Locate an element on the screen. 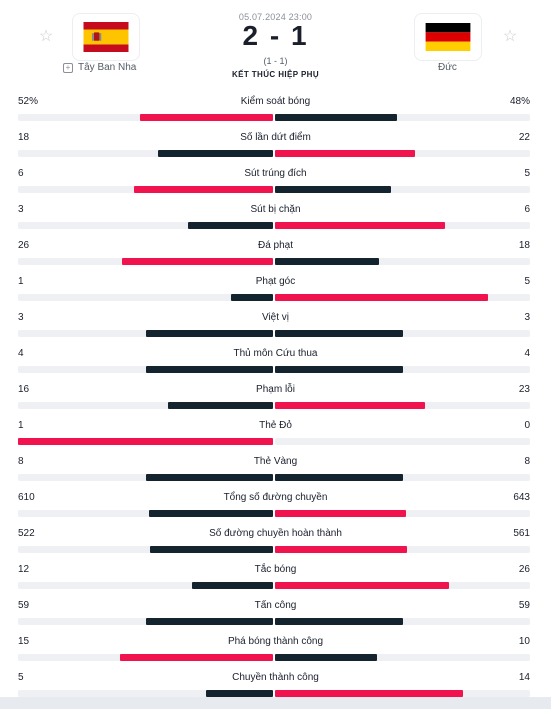 Image resolution: width=551 pixels, height=709 pixels. stat-away-value: 0 is located at coordinates (527, 425).